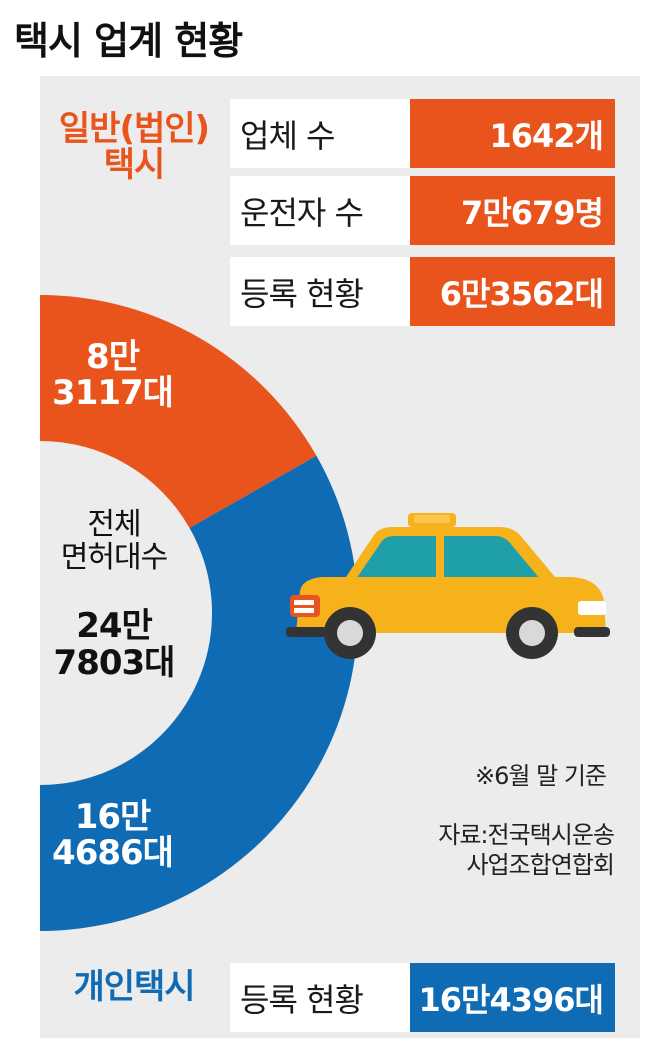  I want to click on reference-note: ※6월 말 기준, so click(541, 776).